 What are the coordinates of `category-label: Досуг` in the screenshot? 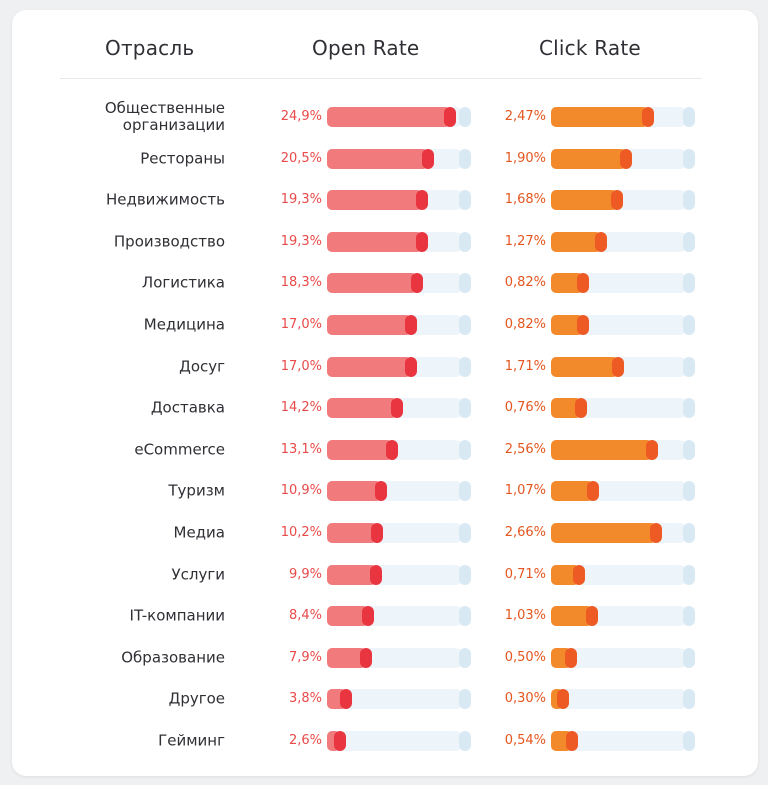 It's located at (202, 366).